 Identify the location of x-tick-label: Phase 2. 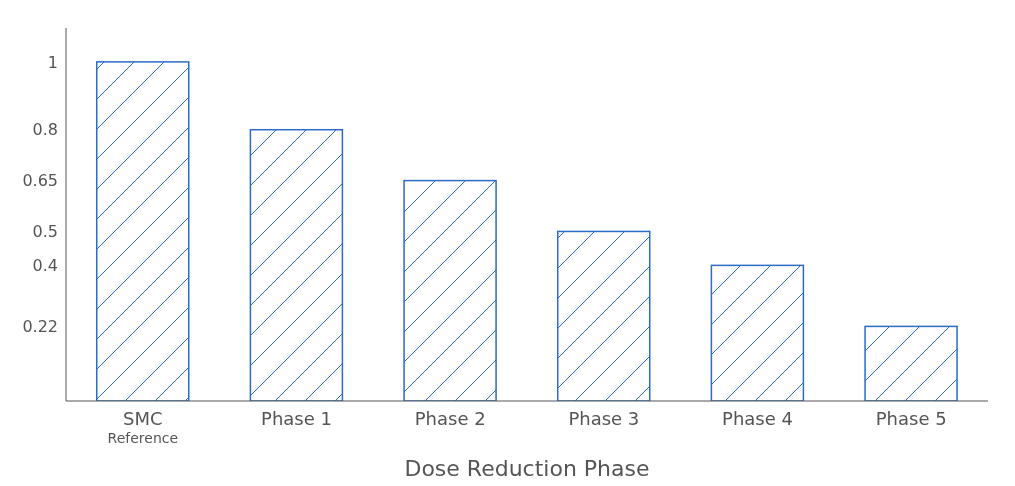
(450, 418).